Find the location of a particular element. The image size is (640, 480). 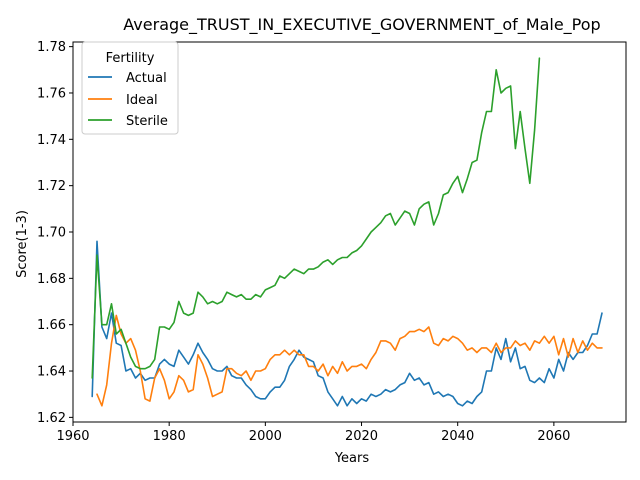

y-tick-label: 1.64 is located at coordinates (51, 372).